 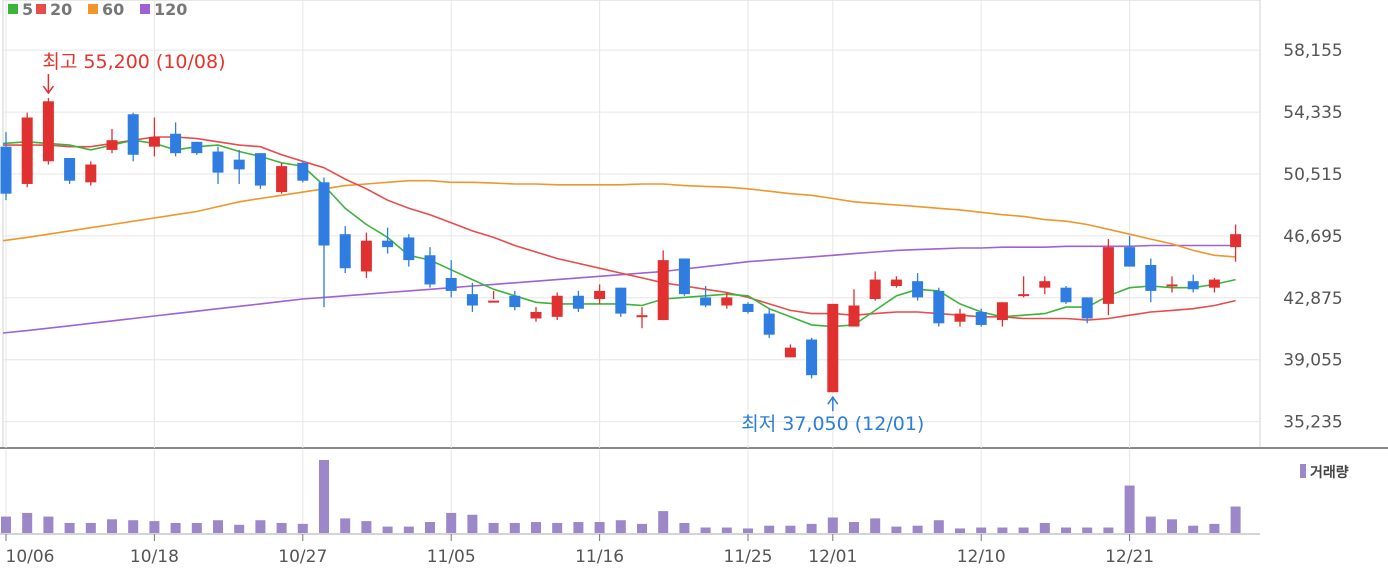 I want to click on x-tick-label: 10/06, so click(x=30, y=557).